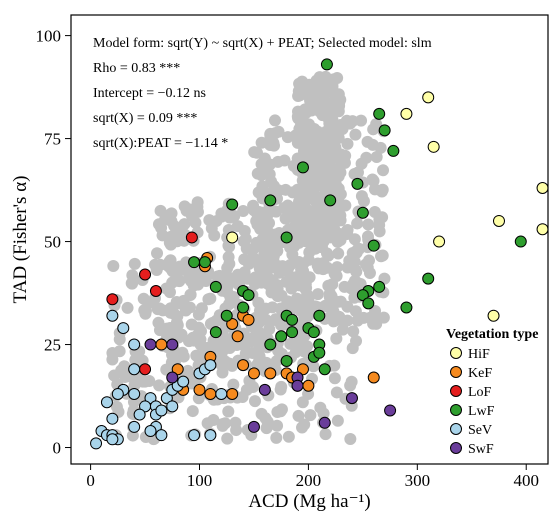 The height and width of the screenshot is (514, 559). What do you see at coordinates (480, 430) in the screenshot?
I see `legend-label: SeV` at bounding box center [480, 430].